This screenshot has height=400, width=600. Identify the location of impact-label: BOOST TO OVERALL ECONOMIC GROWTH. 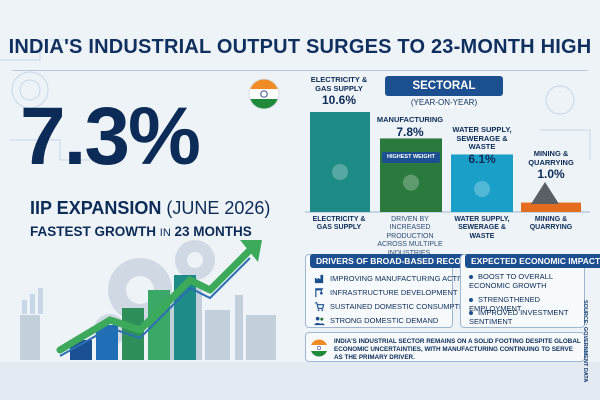
(511, 281).